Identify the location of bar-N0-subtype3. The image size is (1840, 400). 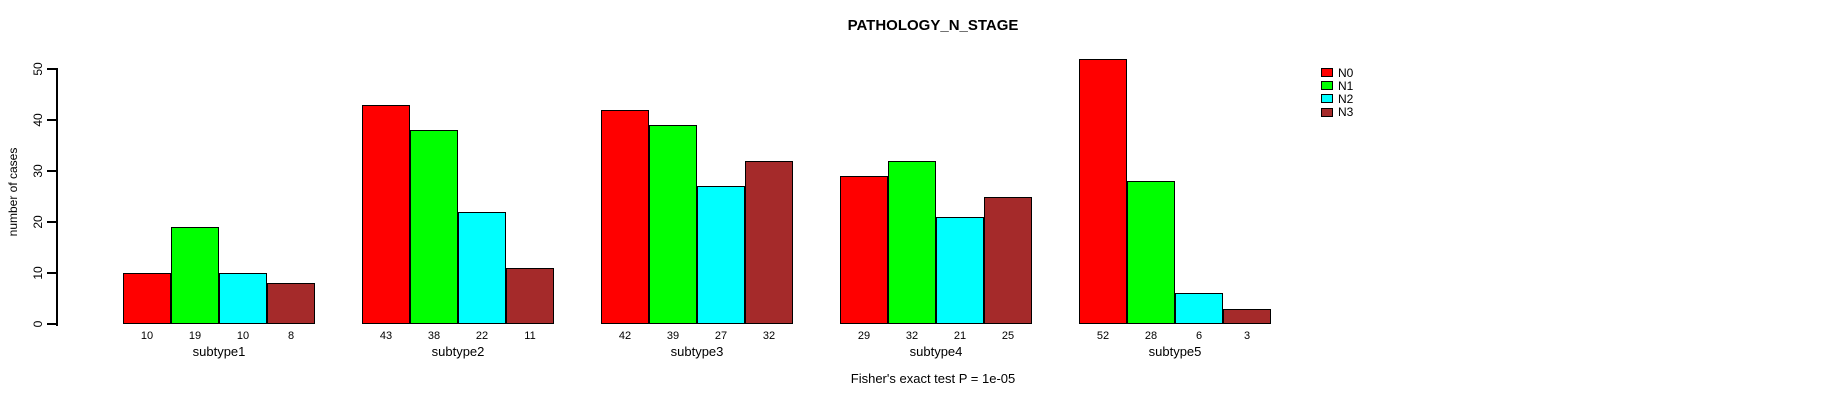
(625, 216).